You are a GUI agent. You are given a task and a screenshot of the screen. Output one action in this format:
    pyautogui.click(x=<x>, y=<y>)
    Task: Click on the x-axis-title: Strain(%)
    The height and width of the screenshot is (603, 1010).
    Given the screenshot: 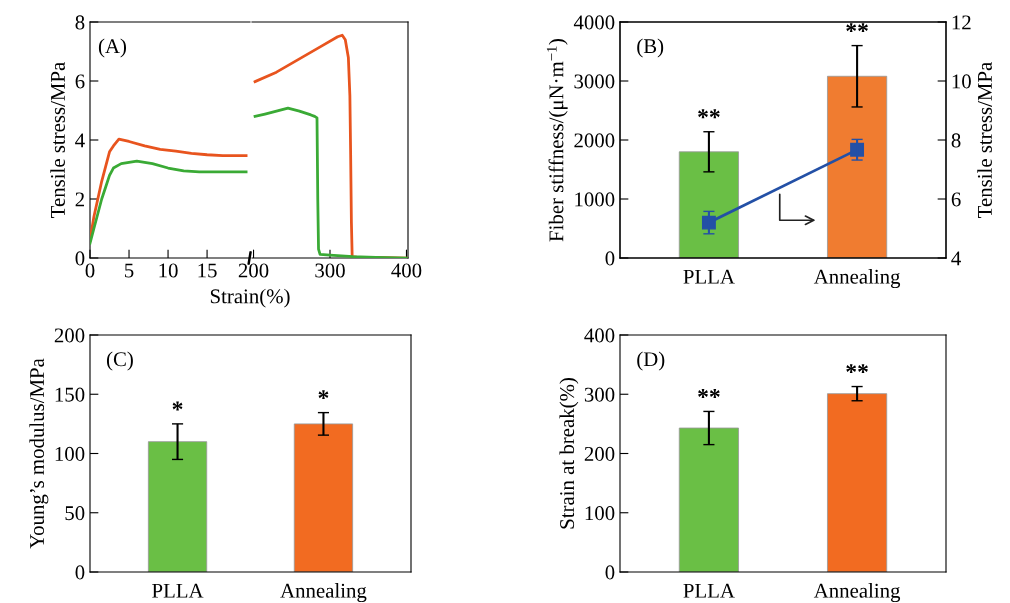 What is the action you would take?
    pyautogui.click(x=250, y=298)
    